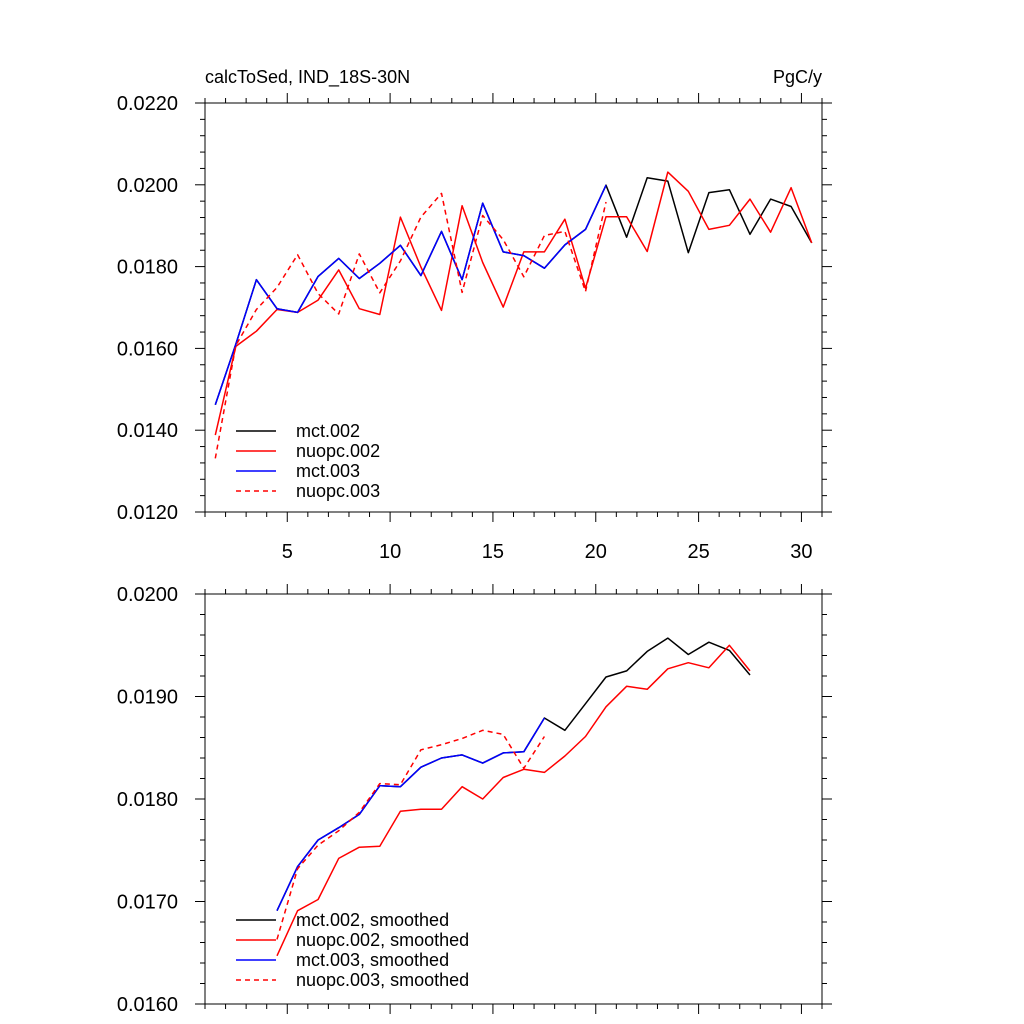 Image resolution: width=1024 pixels, height=1024 pixels. I want to click on top-x-tick-label: 30, so click(801, 552).